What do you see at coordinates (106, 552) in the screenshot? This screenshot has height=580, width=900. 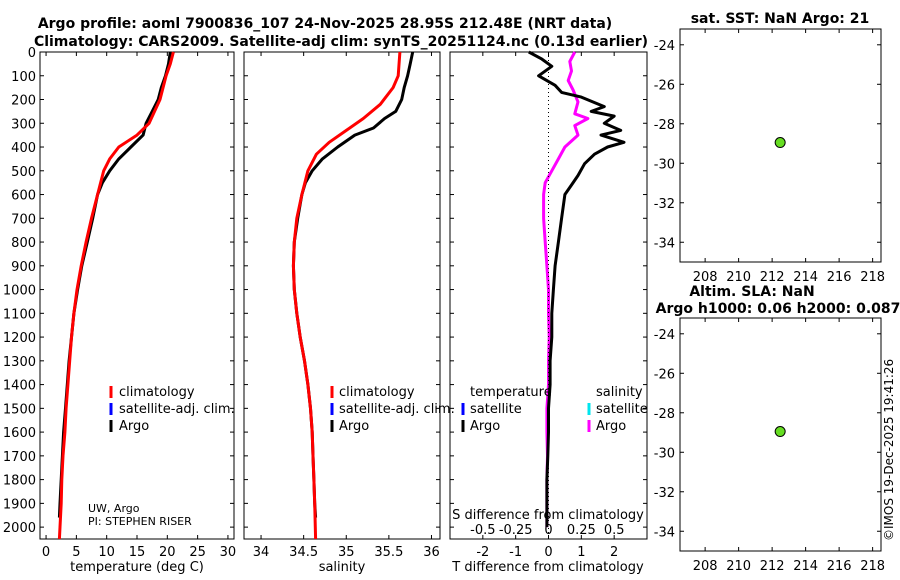 I see `x-tick-label: 10` at bounding box center [106, 552].